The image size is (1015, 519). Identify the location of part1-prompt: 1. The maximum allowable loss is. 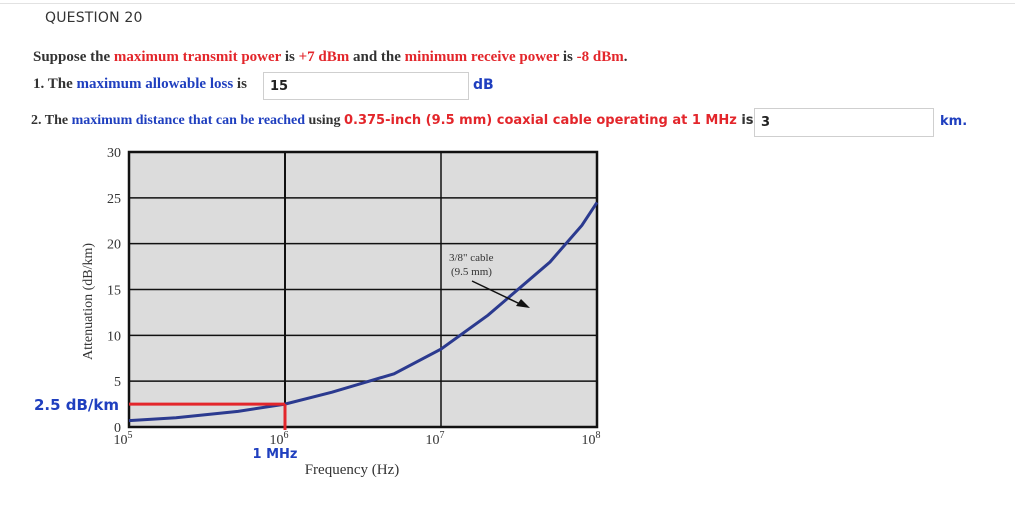
(140, 84).